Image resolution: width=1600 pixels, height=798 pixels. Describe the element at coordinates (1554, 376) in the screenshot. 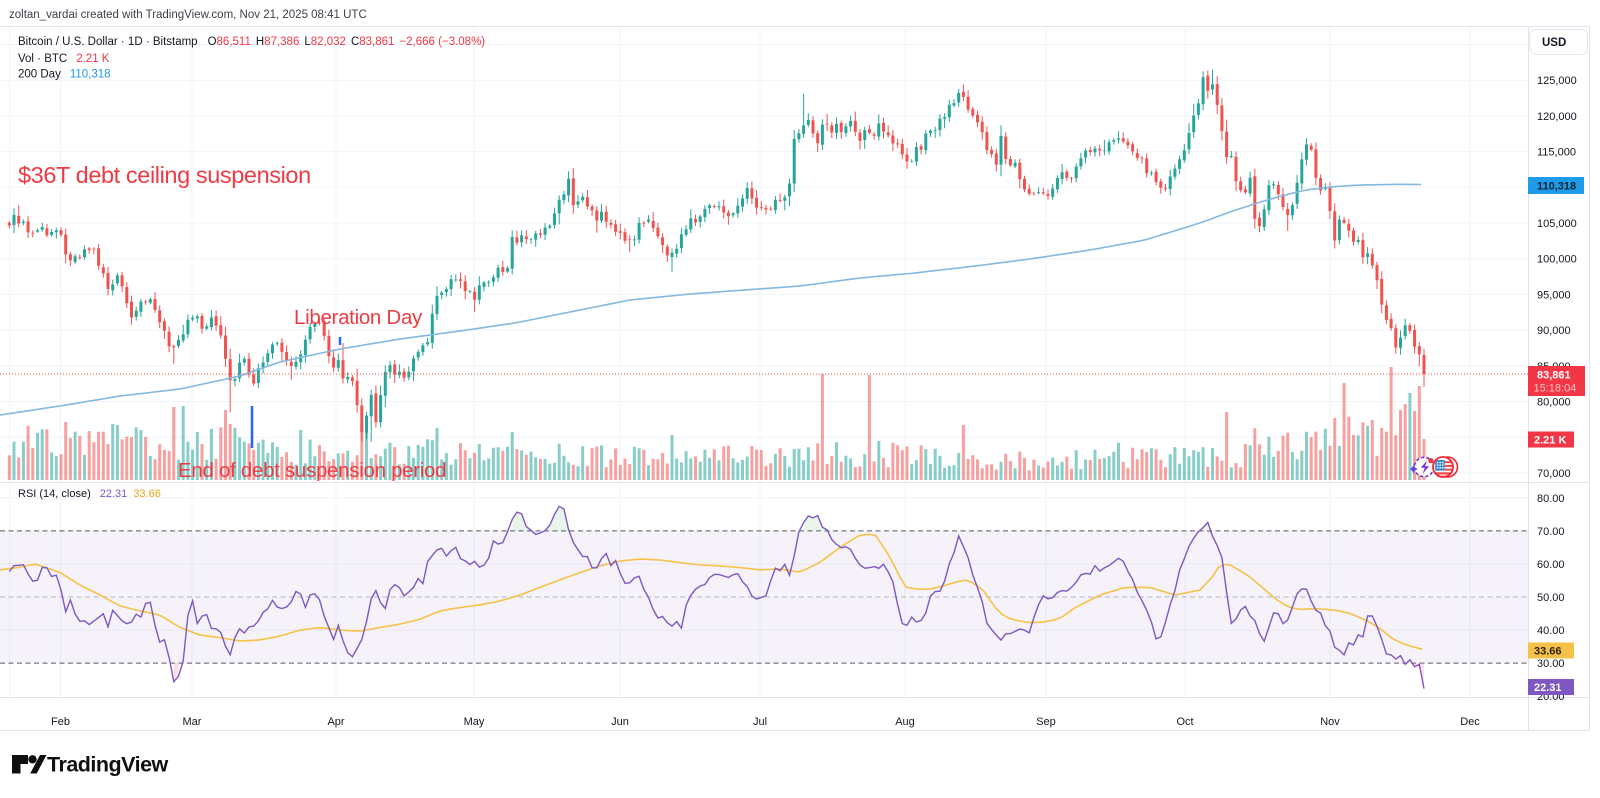

I see `svg-text: 83,861` at that location.